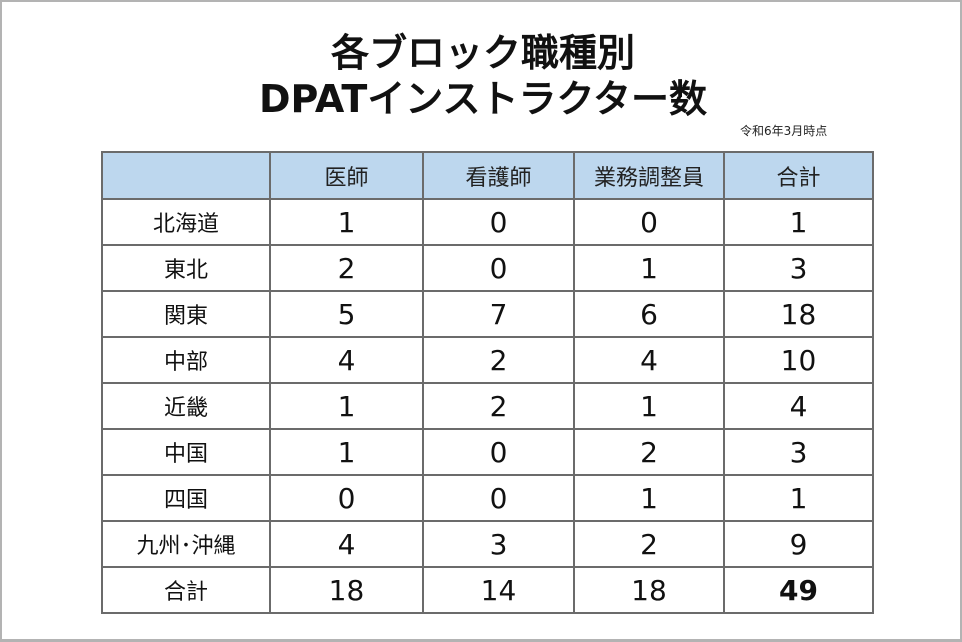 This screenshot has width=962, height=642. I want to click on table-row: 中部 4 2 4 10, so click(487, 360).